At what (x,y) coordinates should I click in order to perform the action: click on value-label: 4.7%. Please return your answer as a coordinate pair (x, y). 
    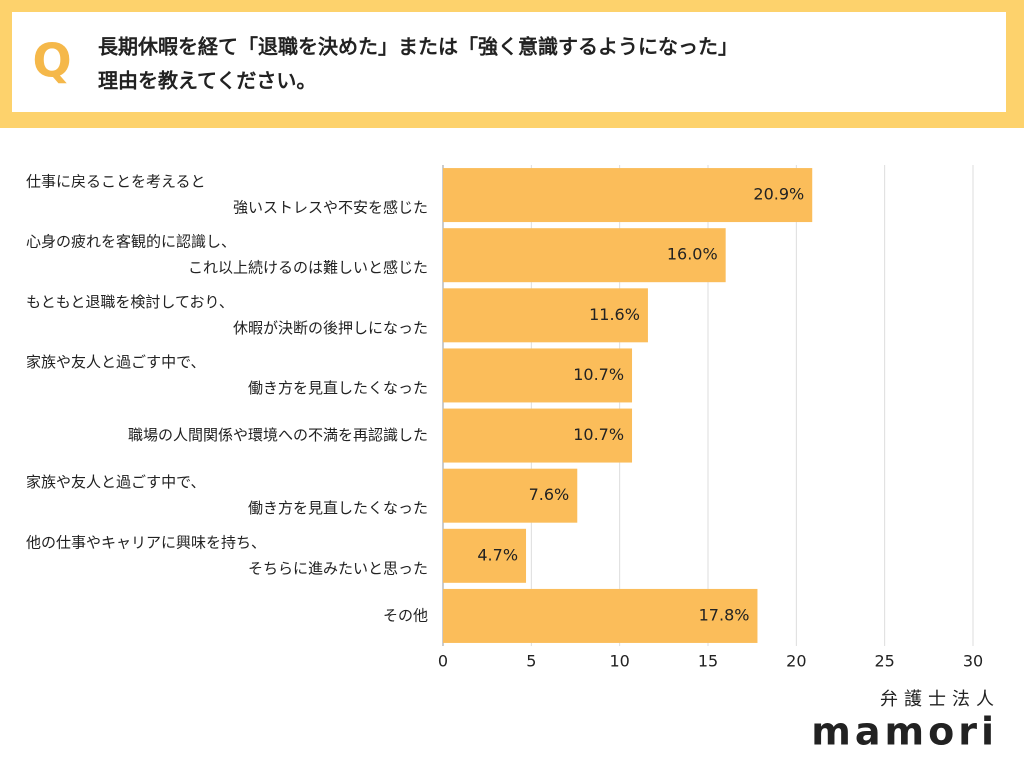
    Looking at the image, I should click on (497, 554).